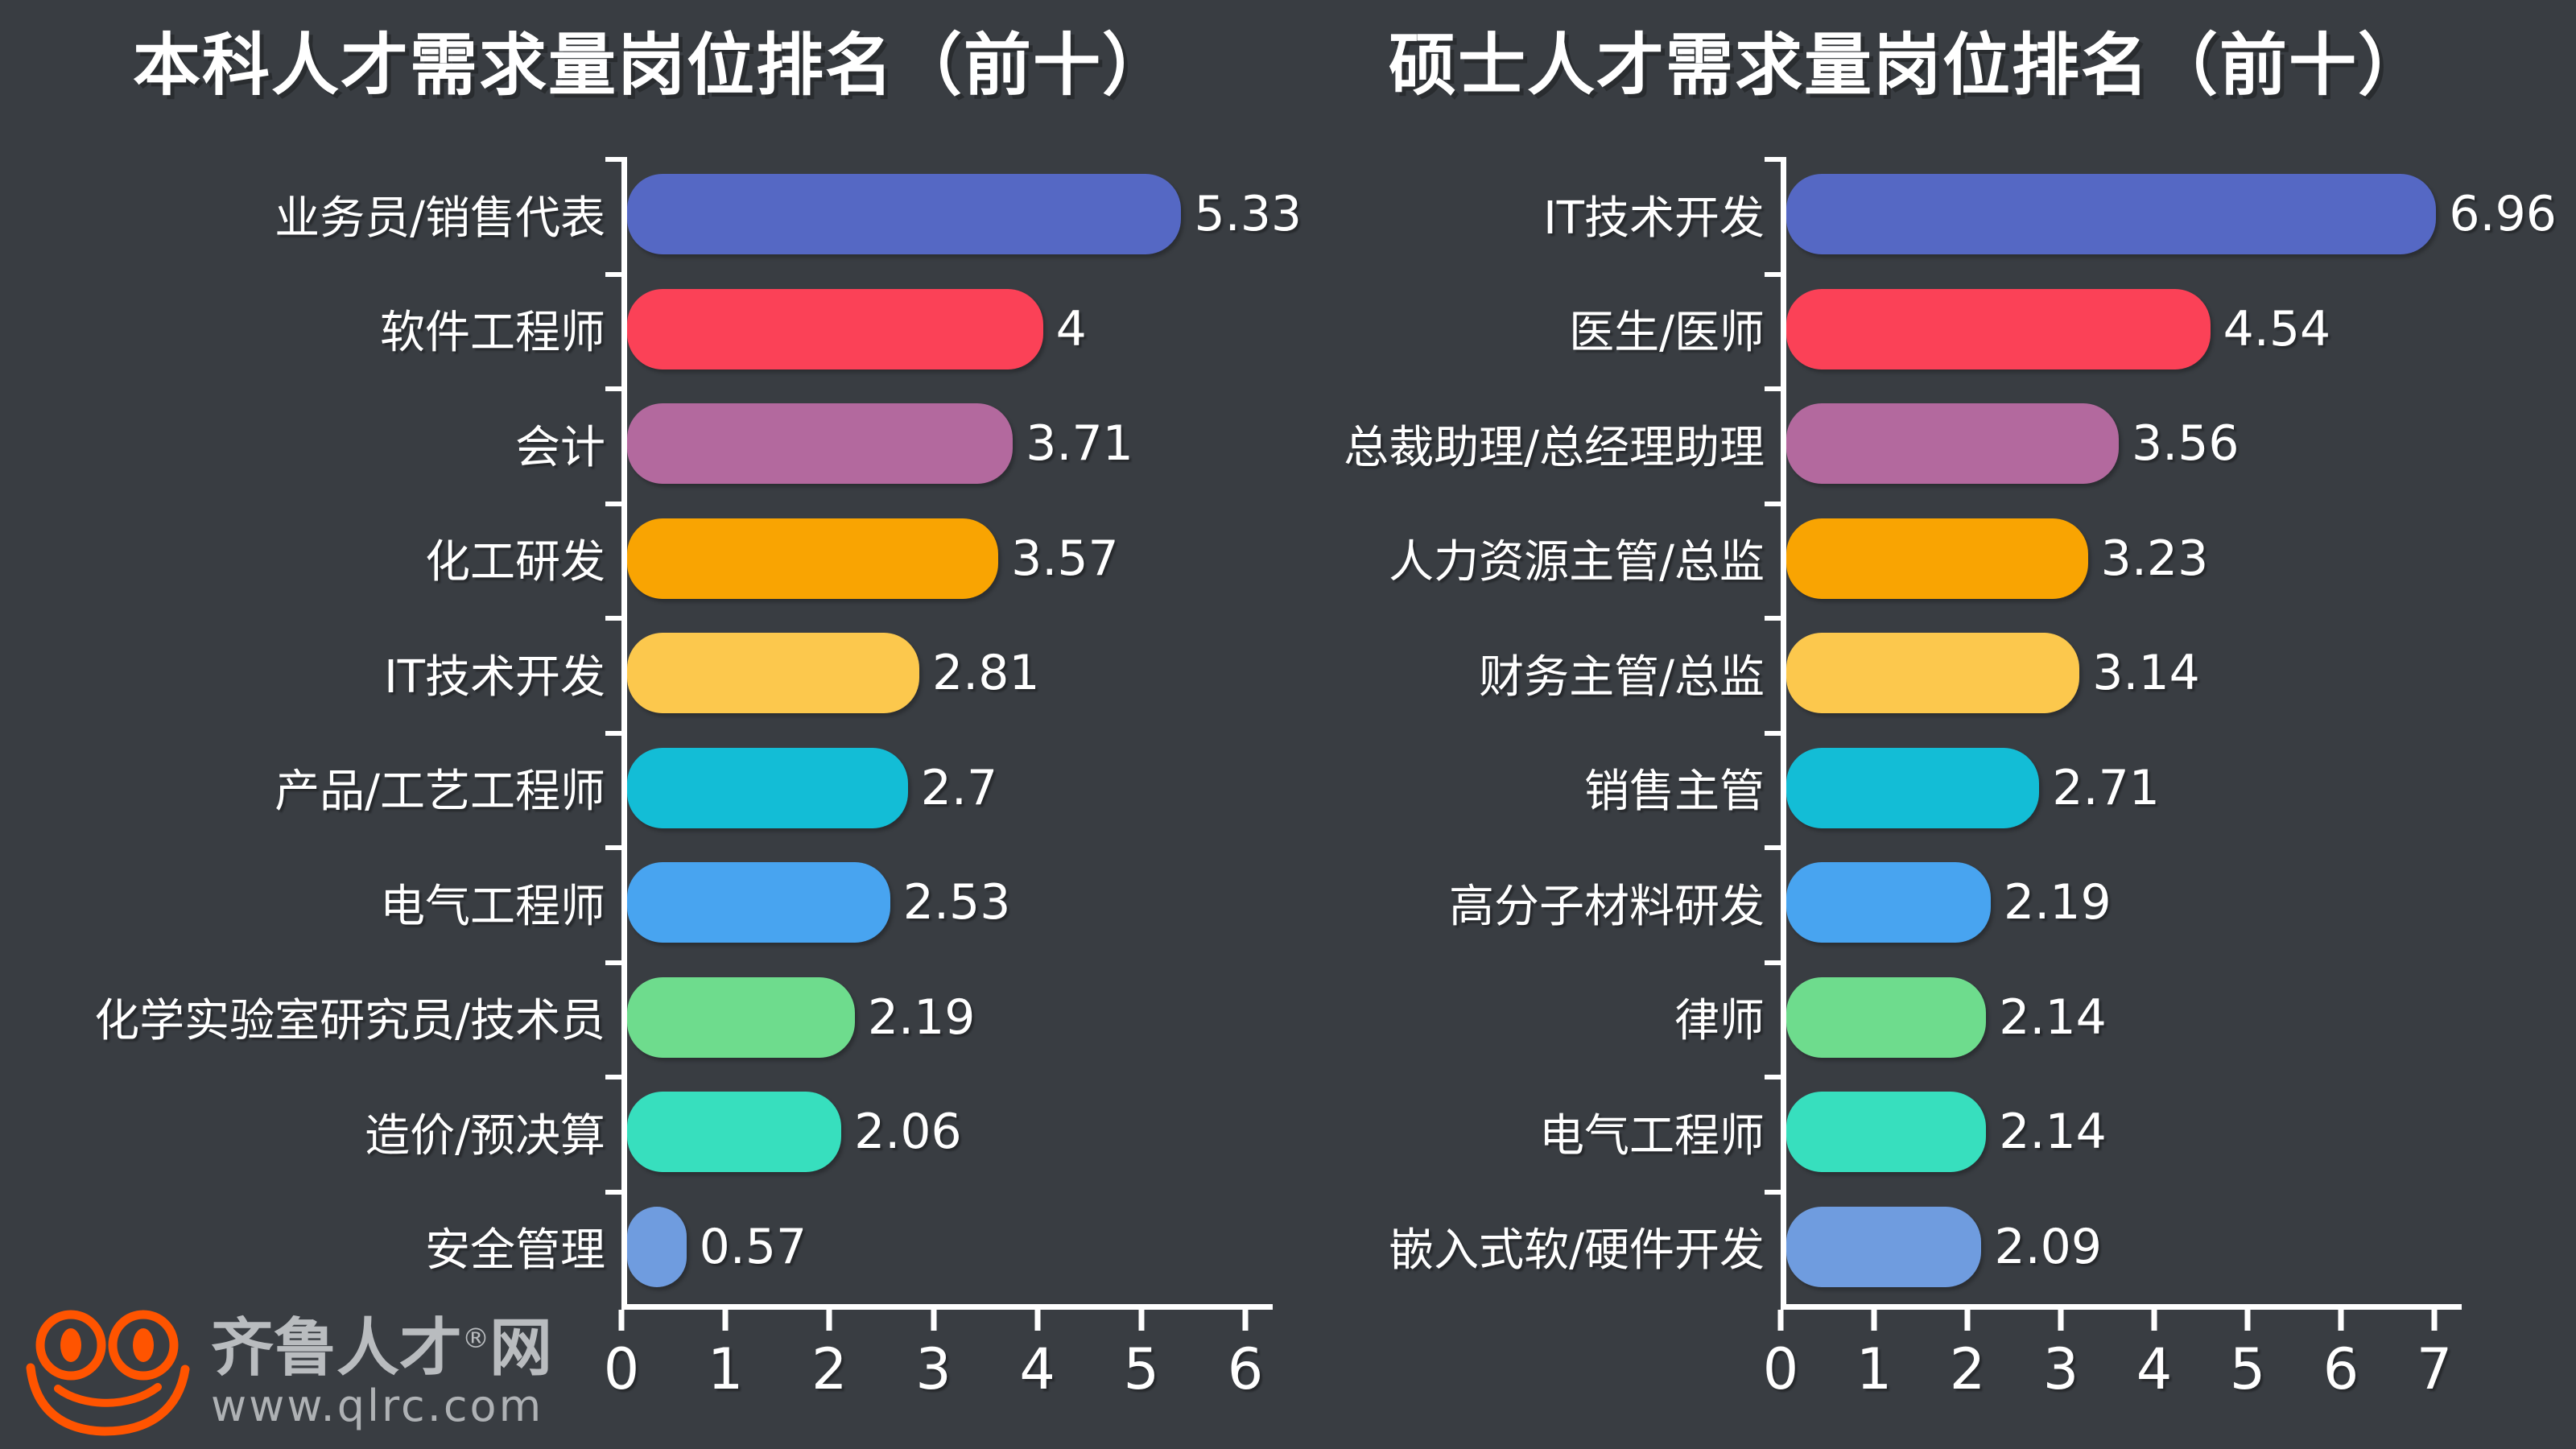  What do you see at coordinates (2277, 328) in the screenshot?
I see `value-label: 4.54` at bounding box center [2277, 328].